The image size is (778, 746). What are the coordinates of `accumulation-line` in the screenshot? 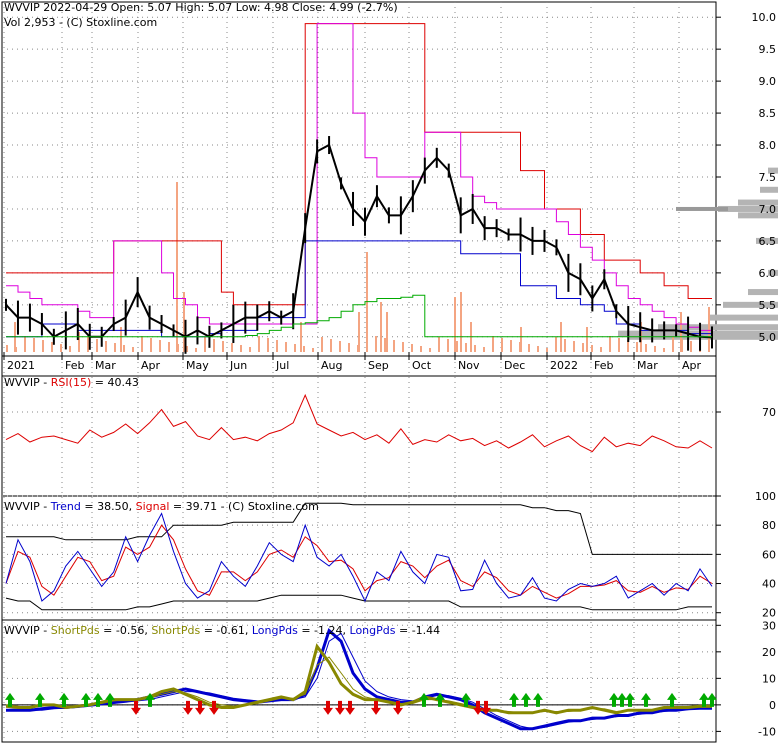 It's located at (359, 316).